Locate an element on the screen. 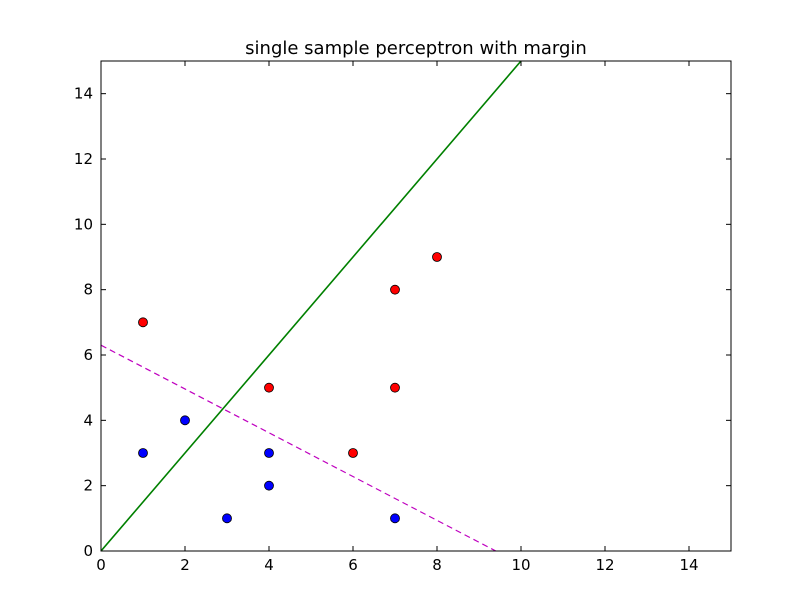  x-tick-label: 0 is located at coordinates (101, 565).